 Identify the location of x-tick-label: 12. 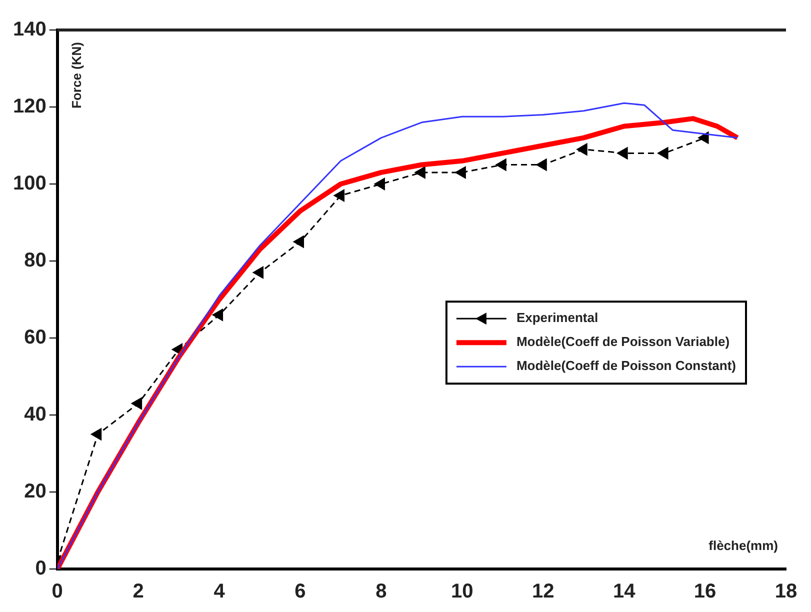
(543, 591).